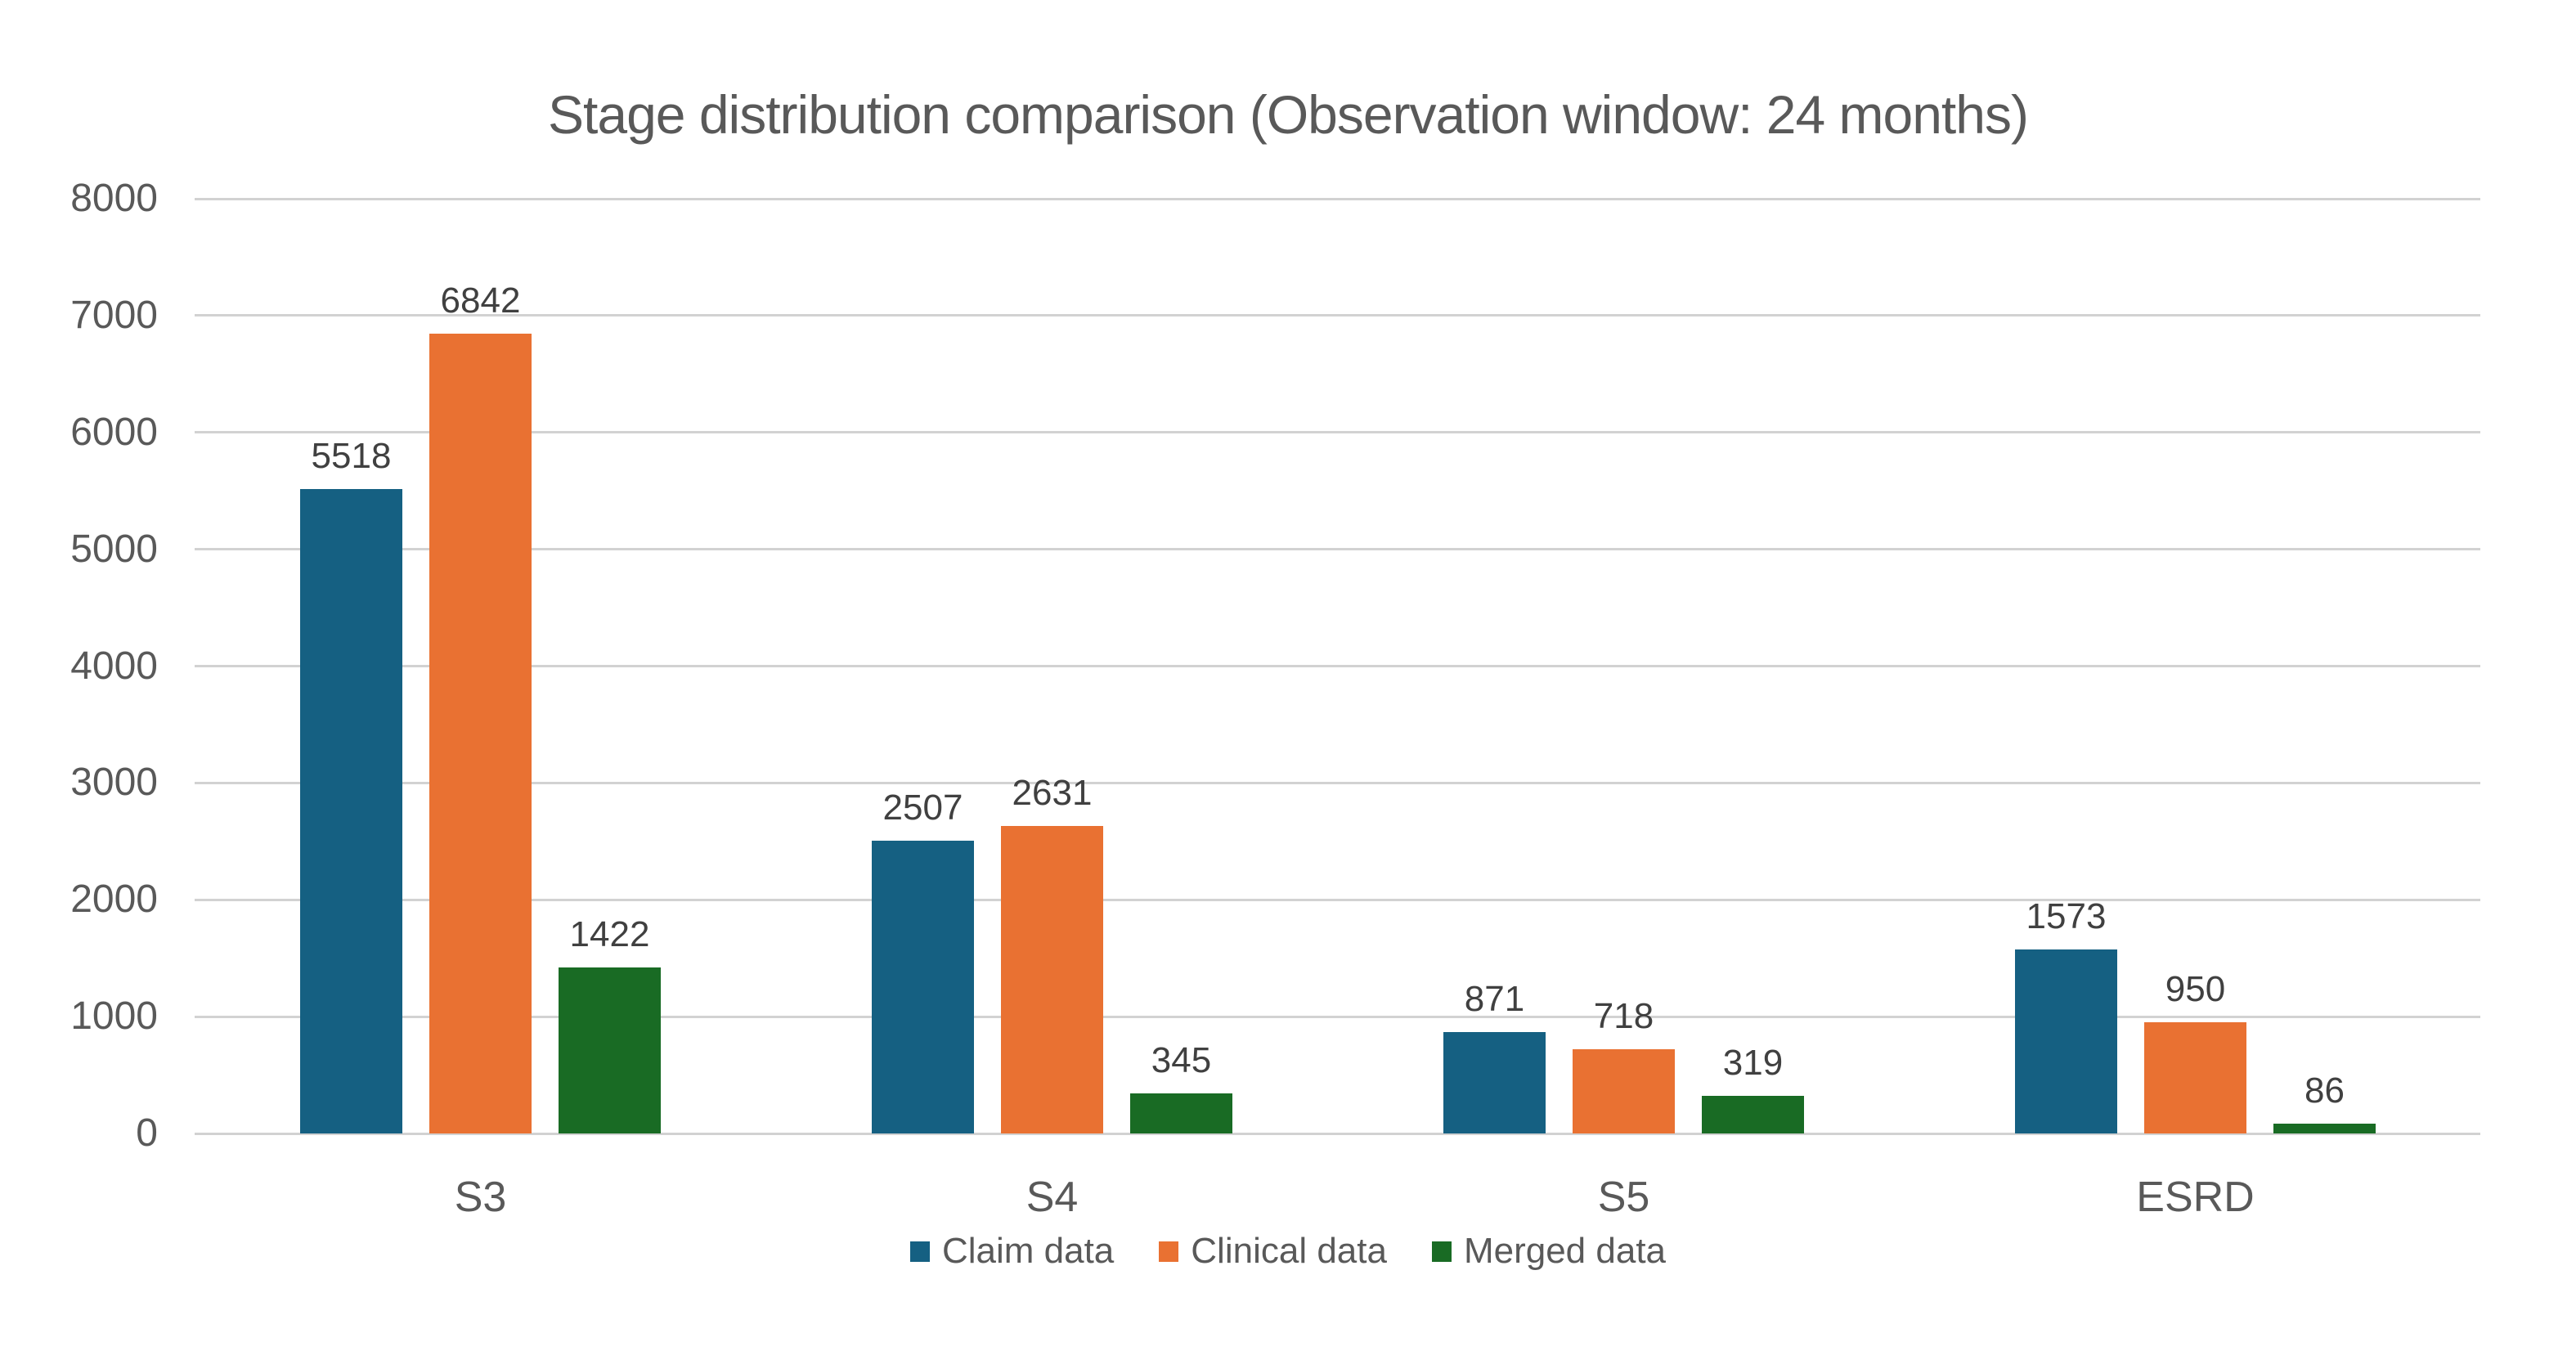  I want to click on bar-claim-data-s4, so click(923, 987).